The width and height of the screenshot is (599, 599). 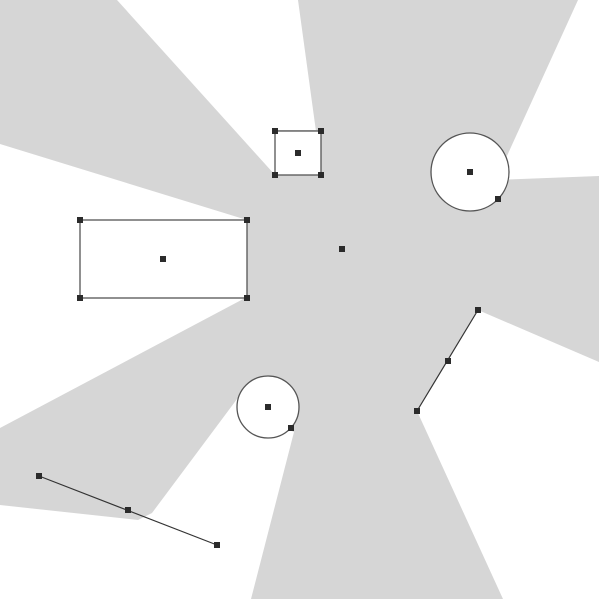 I want to click on upper-right-circle-obstacle, so click(x=470, y=172).